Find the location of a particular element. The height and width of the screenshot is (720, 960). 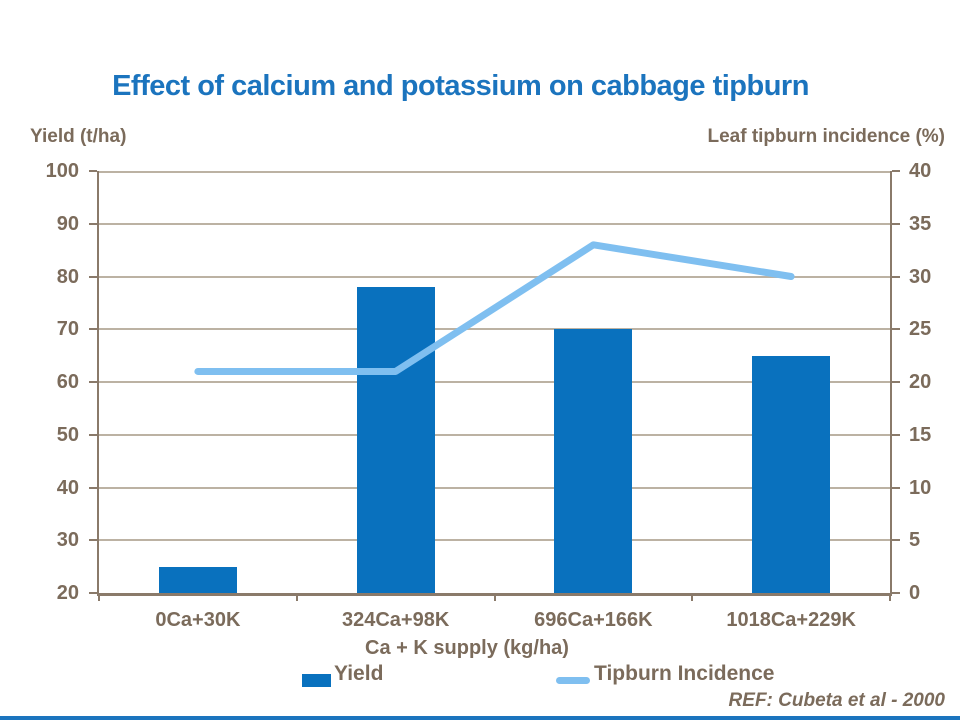

tipburn-line-path is located at coordinates (494, 308).